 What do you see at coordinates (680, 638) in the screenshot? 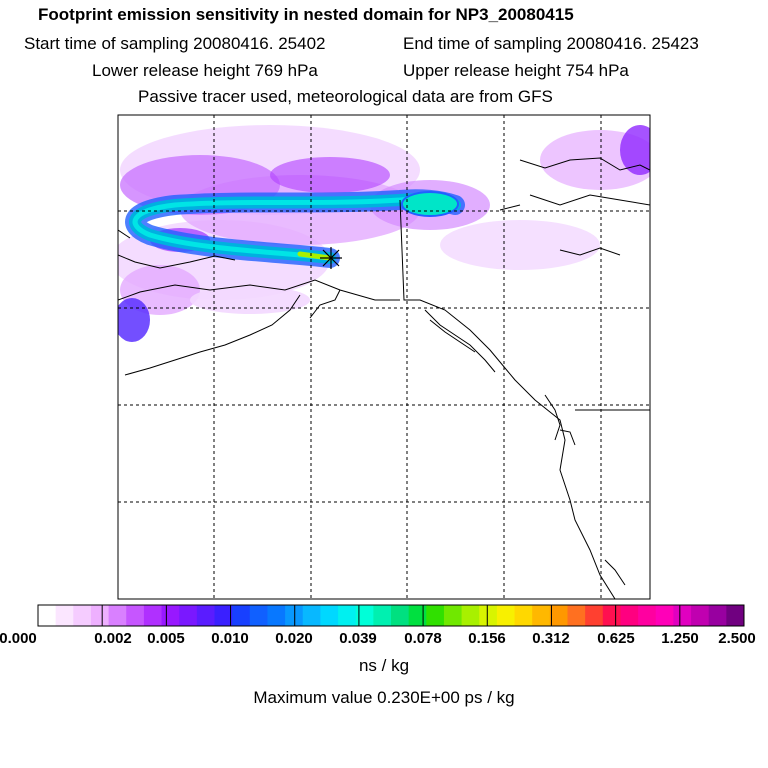
I see `colorbar-tick-label: 1.250` at bounding box center [680, 638].